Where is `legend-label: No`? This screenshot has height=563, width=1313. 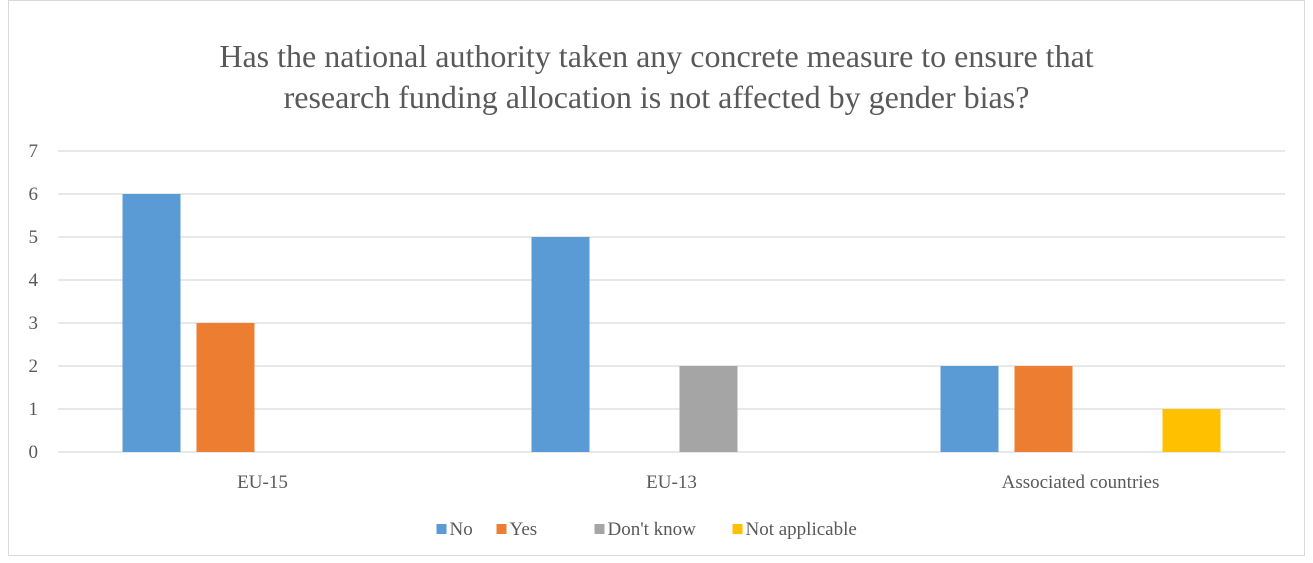
legend-label: No is located at coordinates (461, 529).